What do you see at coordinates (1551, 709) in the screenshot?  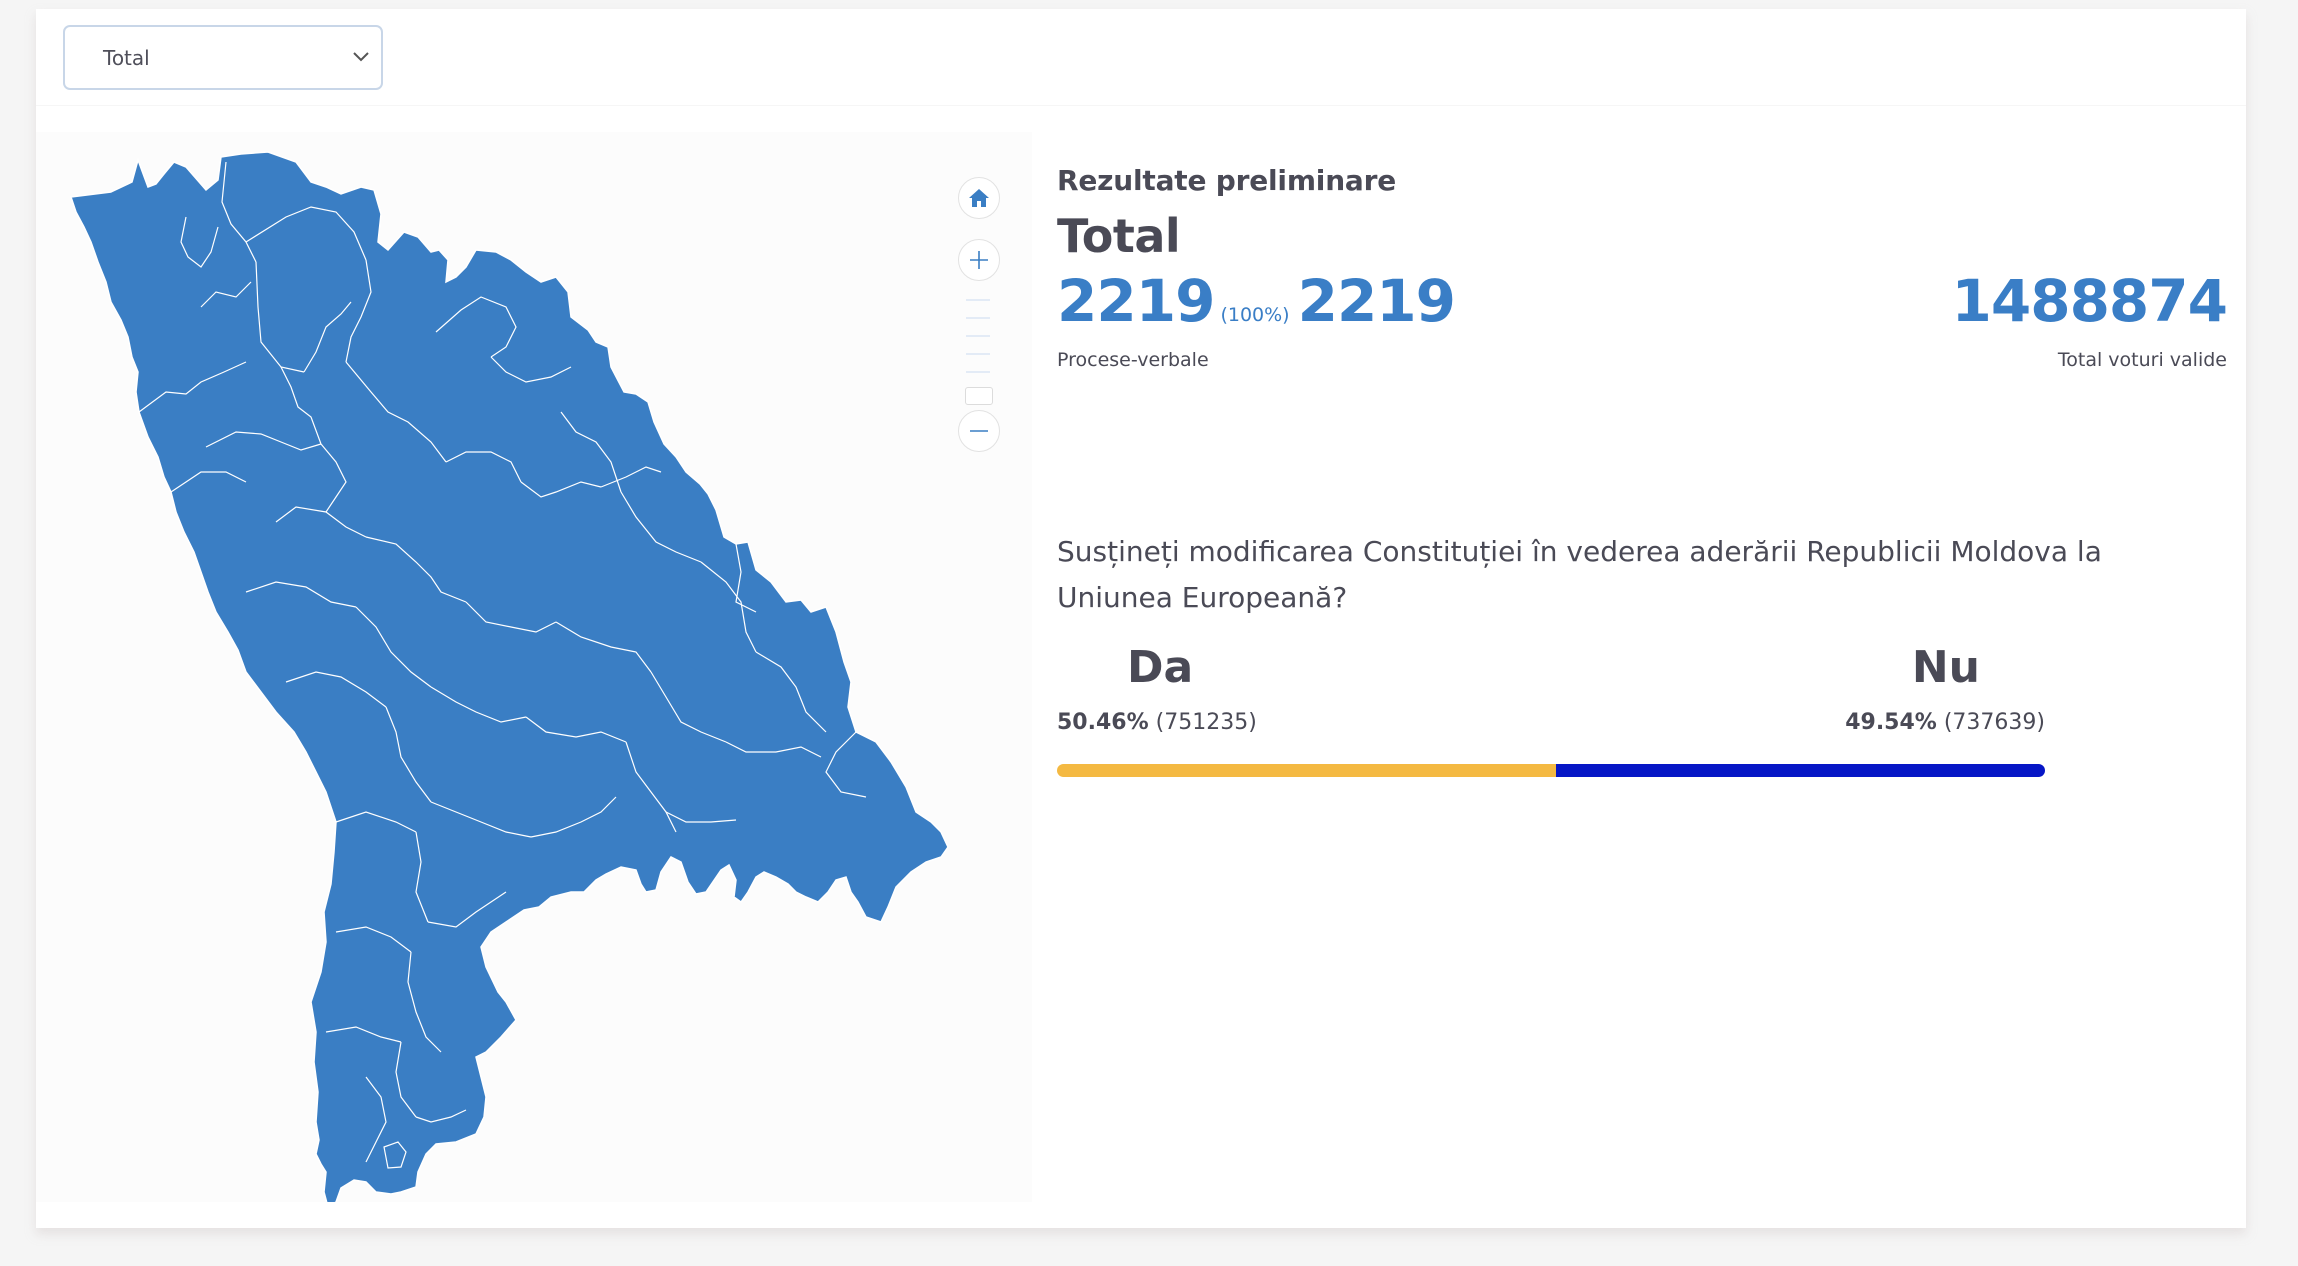 I see `vote-options: Da 50.46% (751235) Nu 49.54% (737639)` at bounding box center [1551, 709].